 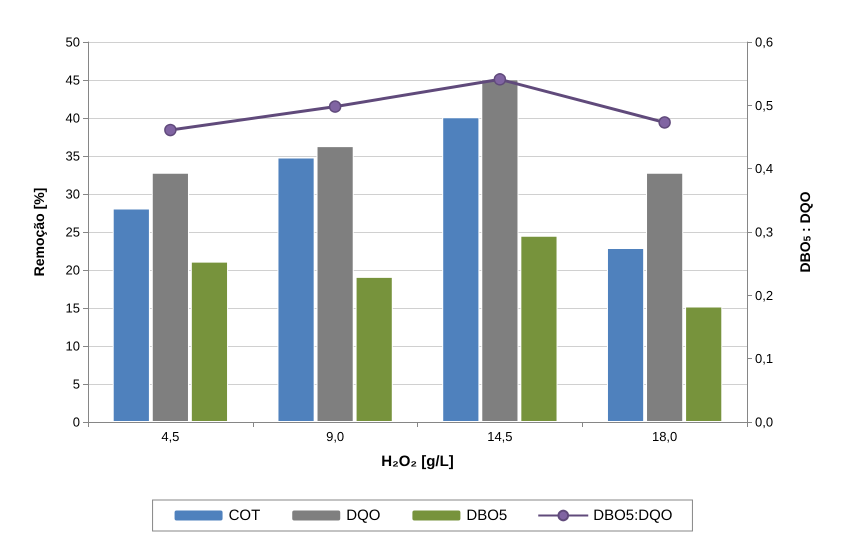 What do you see at coordinates (73, 80) in the screenshot?
I see `y-tick-label: 45` at bounding box center [73, 80].